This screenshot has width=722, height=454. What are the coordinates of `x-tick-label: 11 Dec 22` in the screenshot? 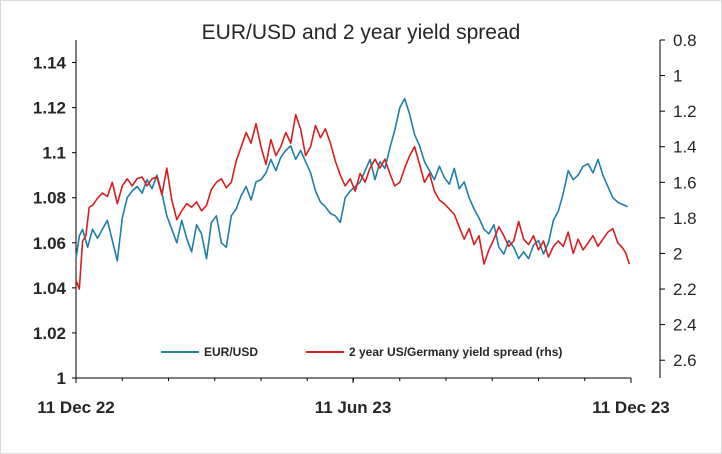 It's located at (76, 407).